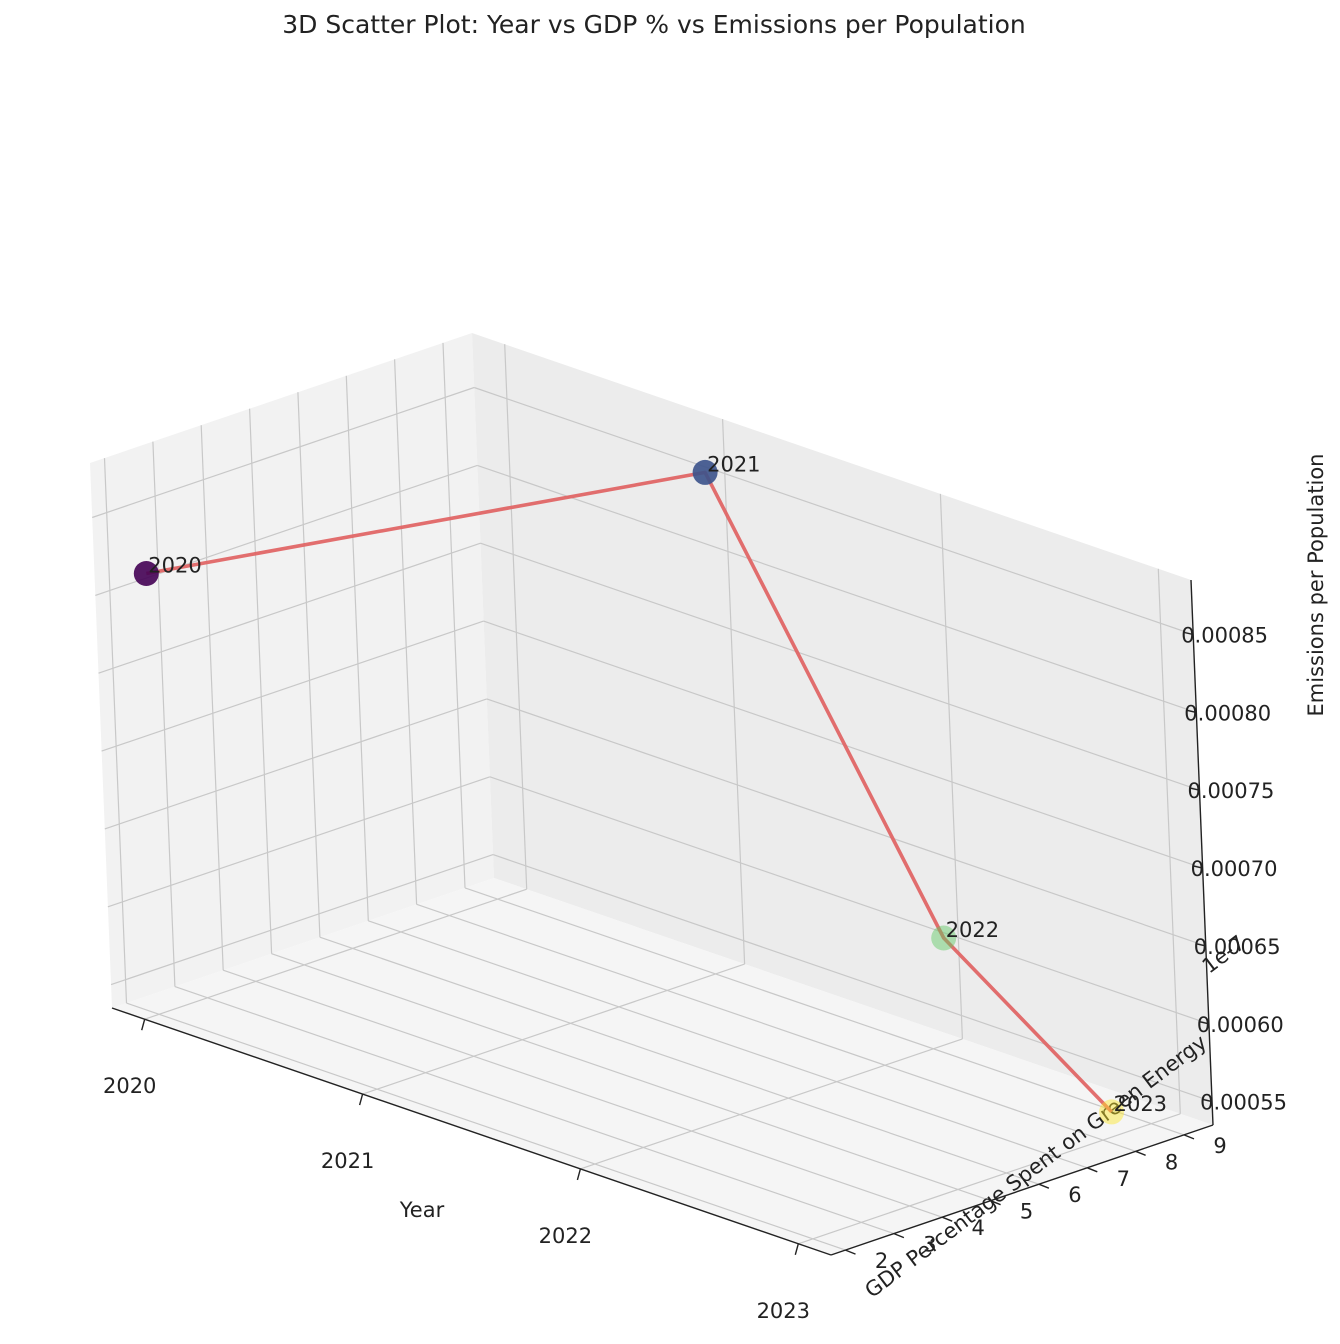 This screenshot has height=1344, width=1340. What do you see at coordinates (1026, 1212) in the screenshot?
I see `y-tick-label: 5` at bounding box center [1026, 1212].